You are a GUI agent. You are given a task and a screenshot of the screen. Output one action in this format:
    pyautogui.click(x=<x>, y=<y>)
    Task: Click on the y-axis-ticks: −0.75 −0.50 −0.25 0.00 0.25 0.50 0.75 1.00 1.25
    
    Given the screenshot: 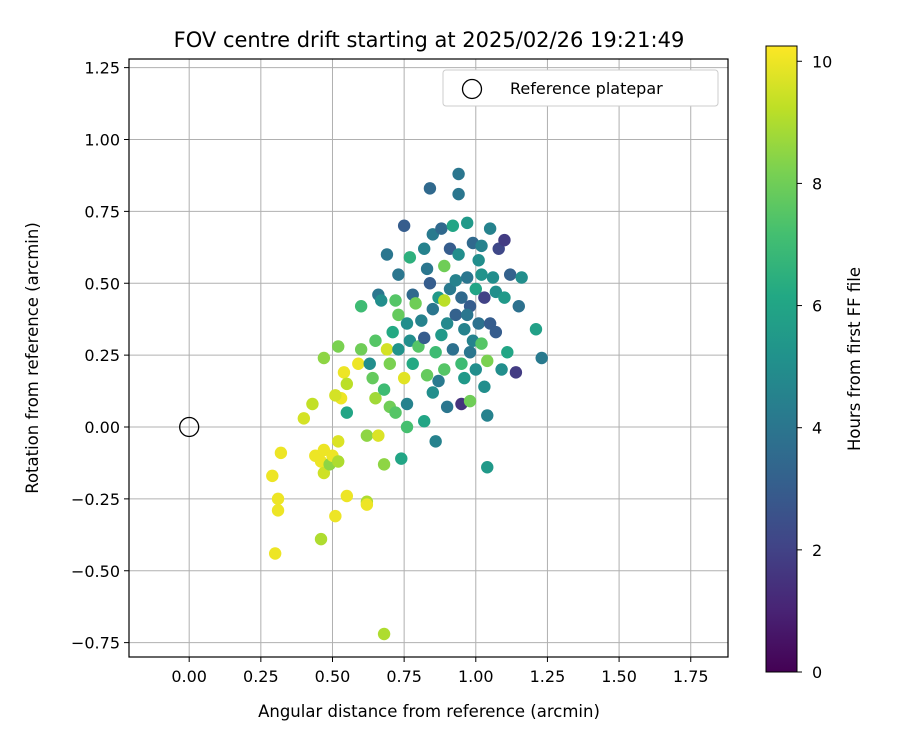 What is the action you would take?
    pyautogui.click(x=100, y=356)
    